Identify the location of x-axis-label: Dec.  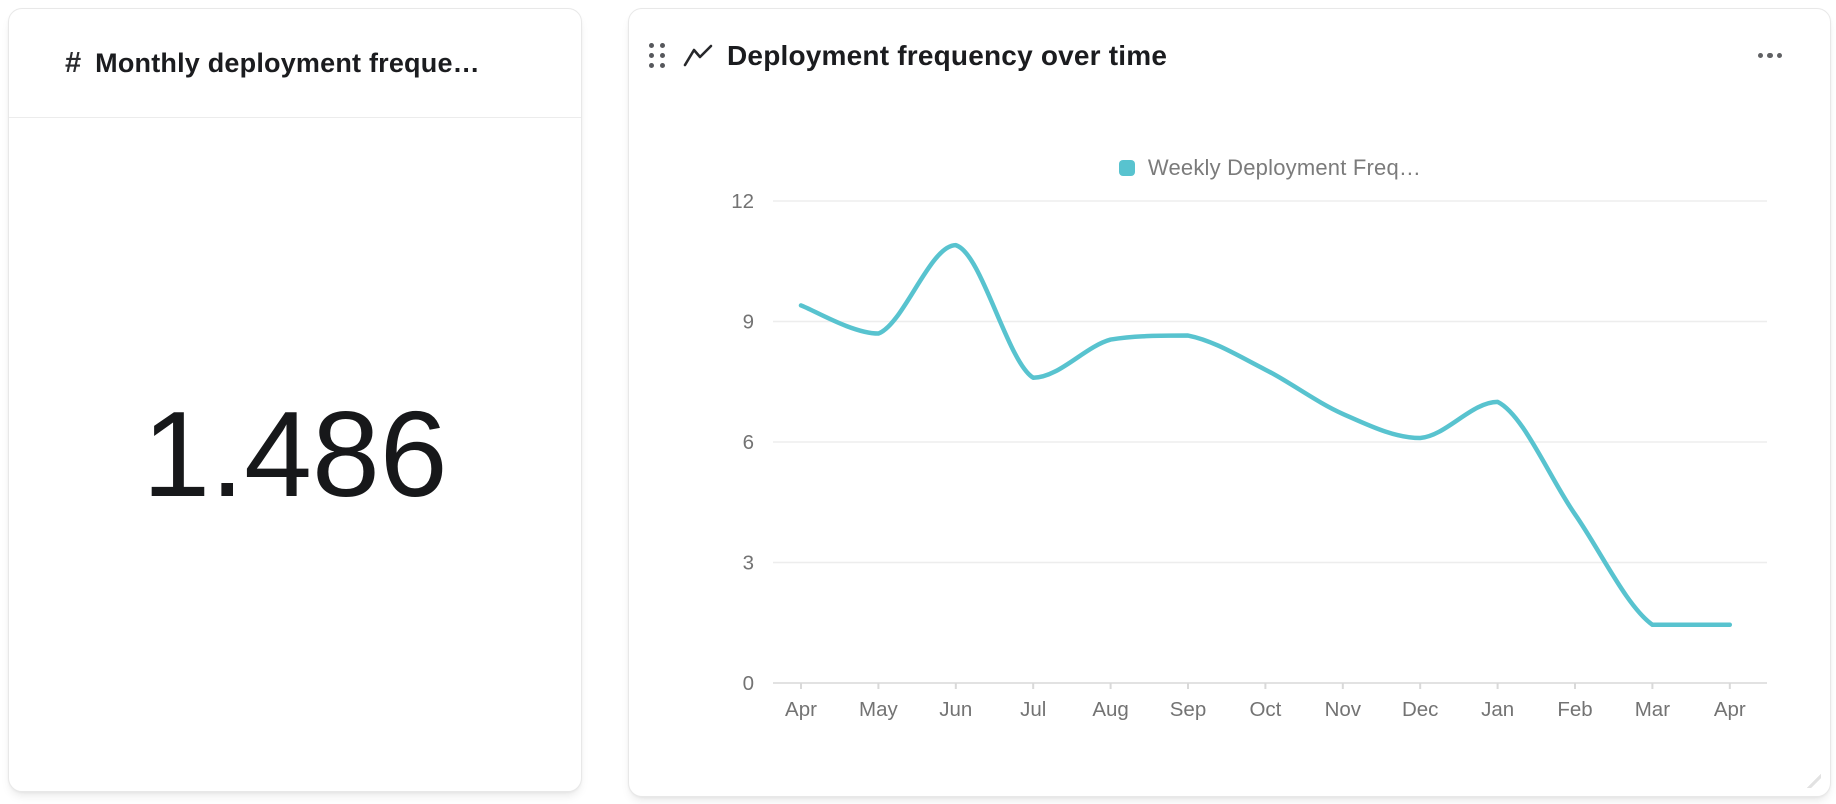
(1420, 709).